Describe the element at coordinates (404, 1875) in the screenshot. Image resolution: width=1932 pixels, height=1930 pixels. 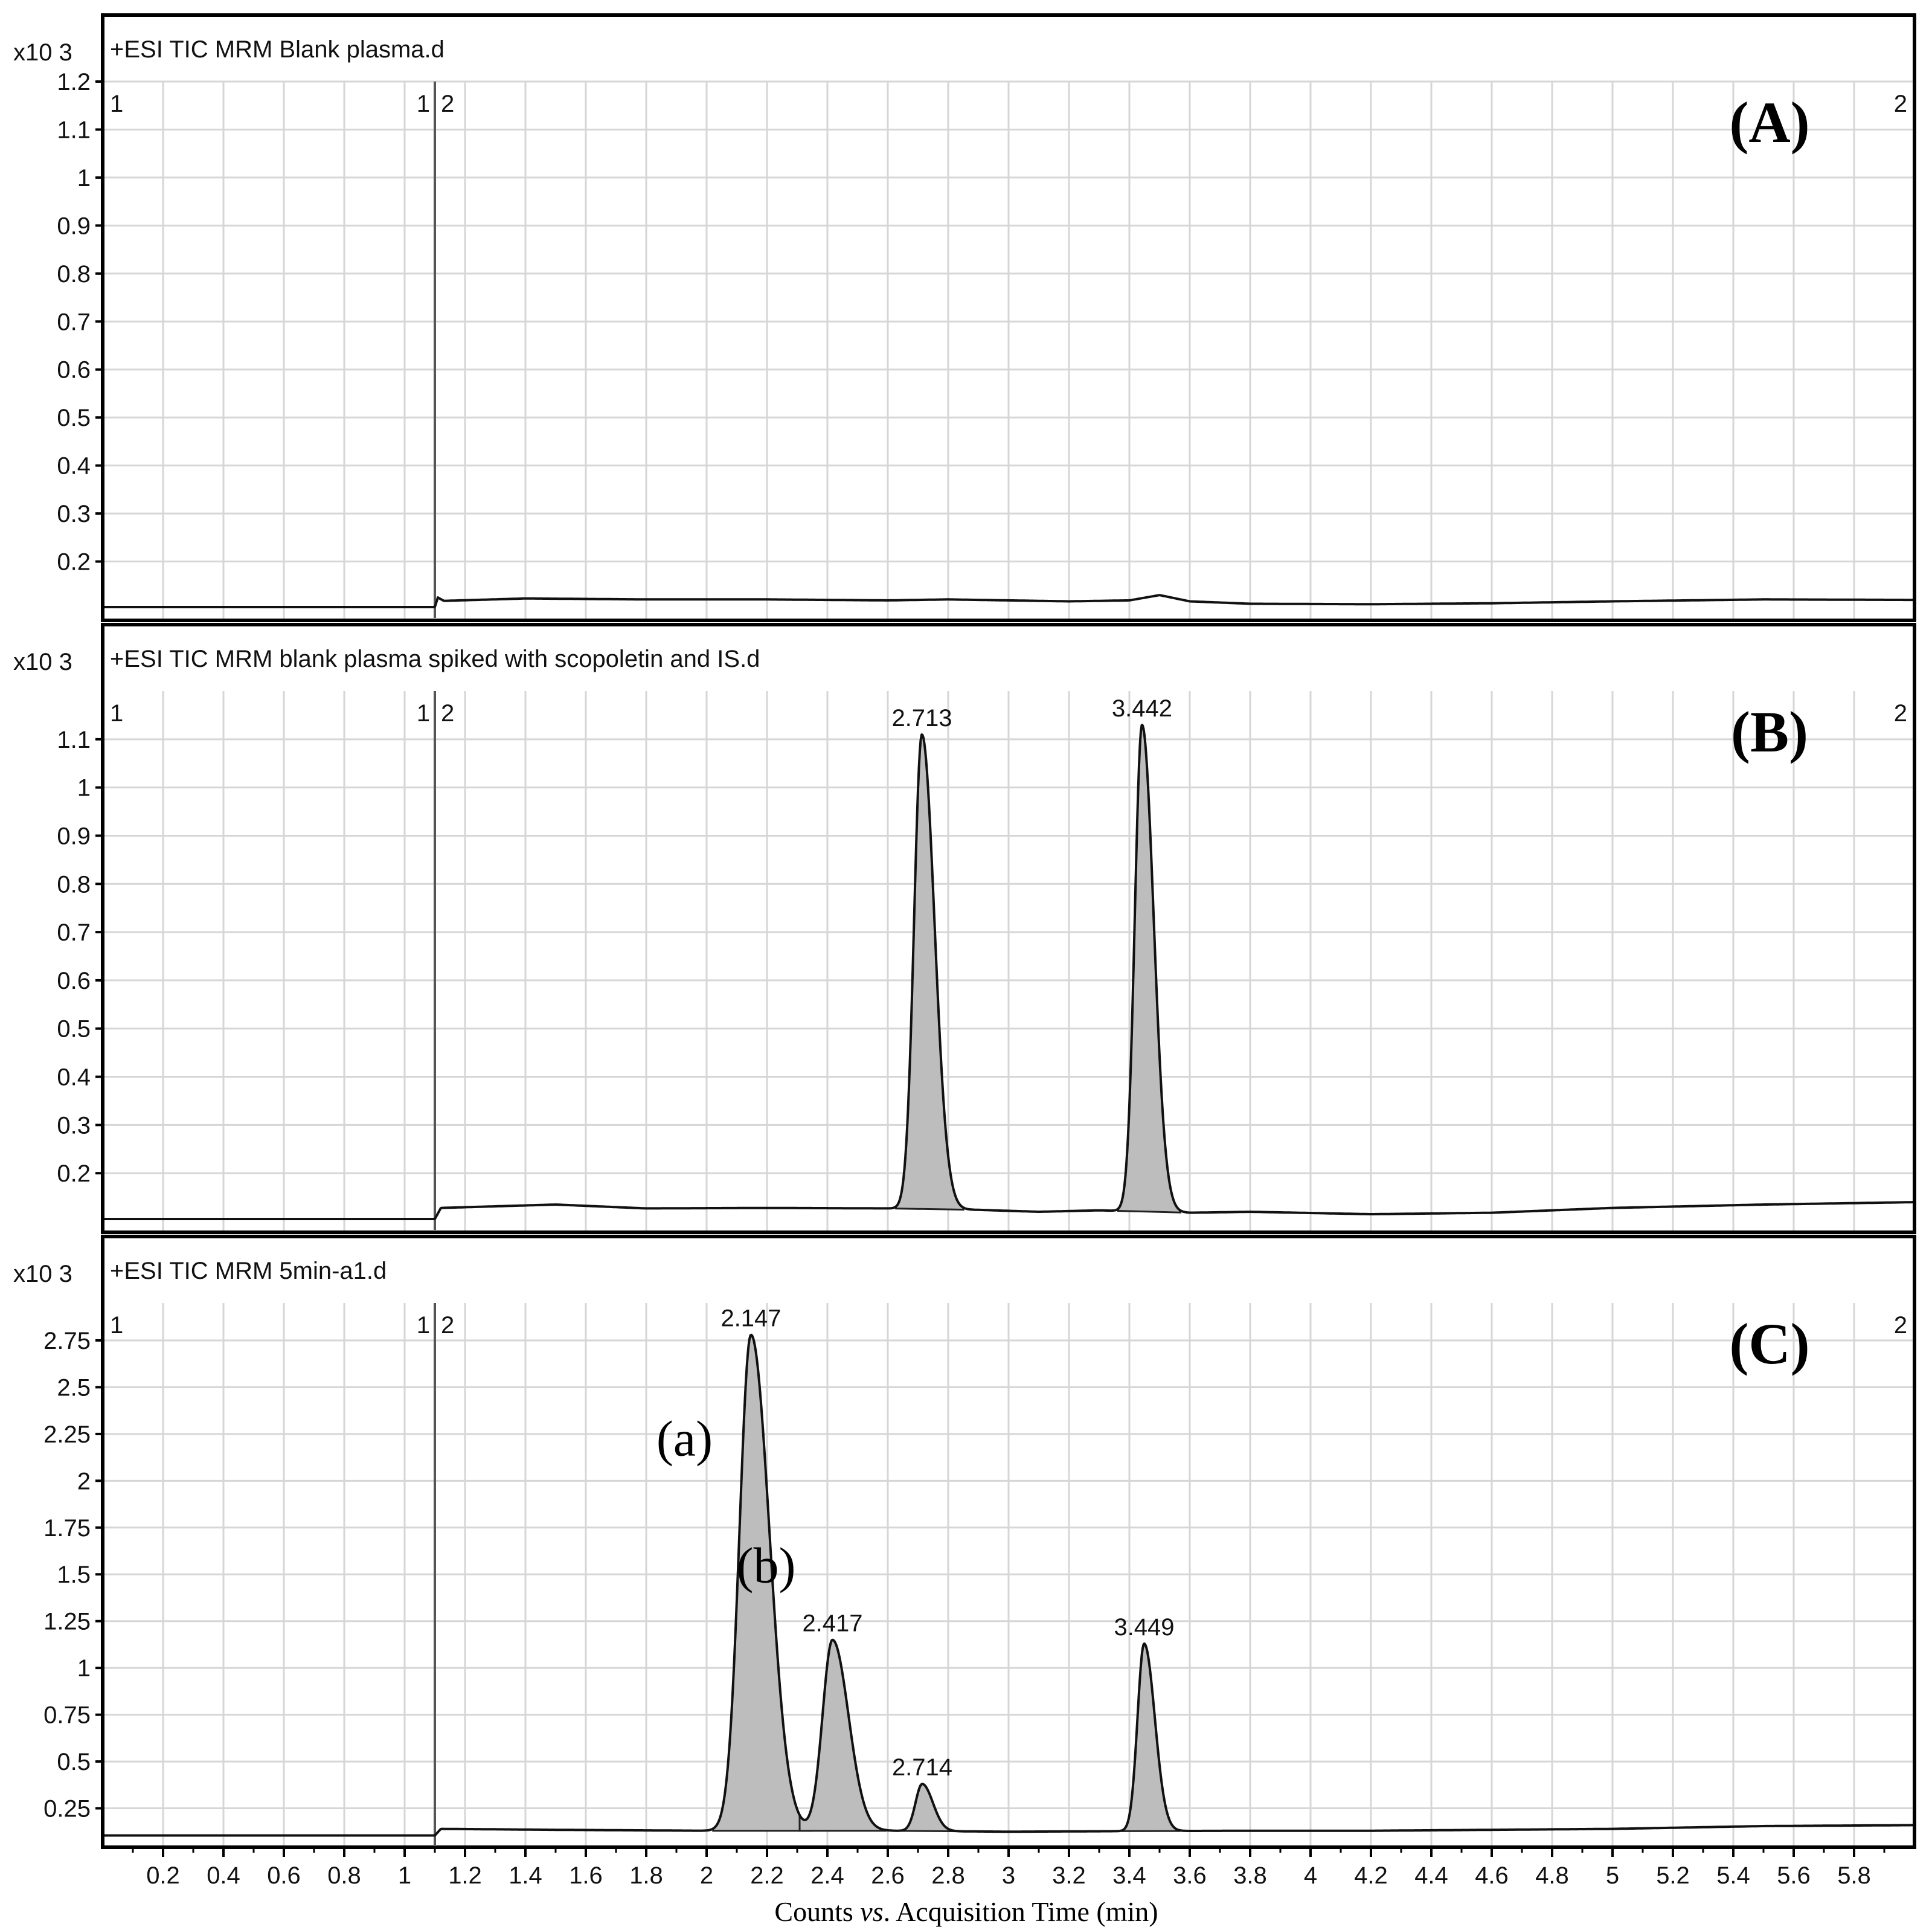
I see `x-tick-label: 1` at that location.